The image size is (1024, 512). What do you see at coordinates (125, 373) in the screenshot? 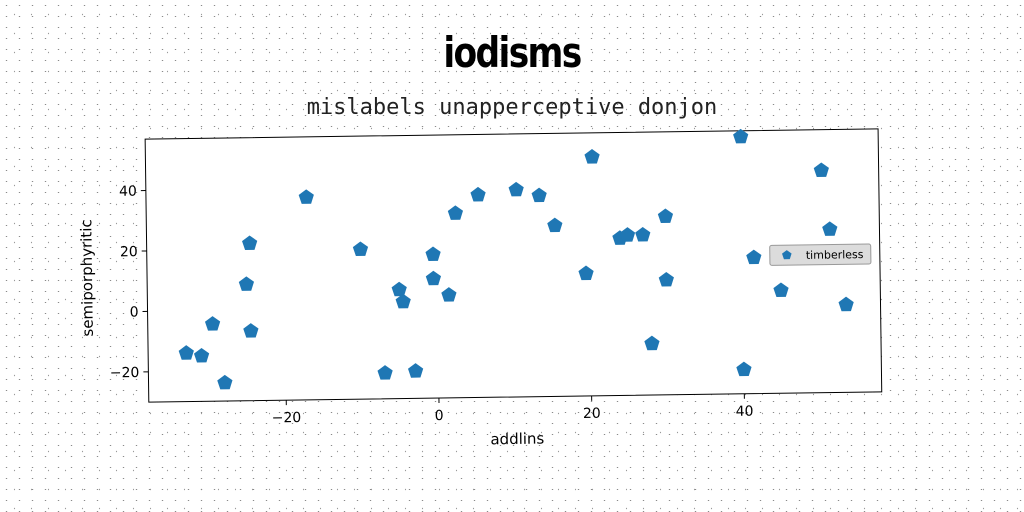
I see `y-tick-label: −20` at bounding box center [125, 373].